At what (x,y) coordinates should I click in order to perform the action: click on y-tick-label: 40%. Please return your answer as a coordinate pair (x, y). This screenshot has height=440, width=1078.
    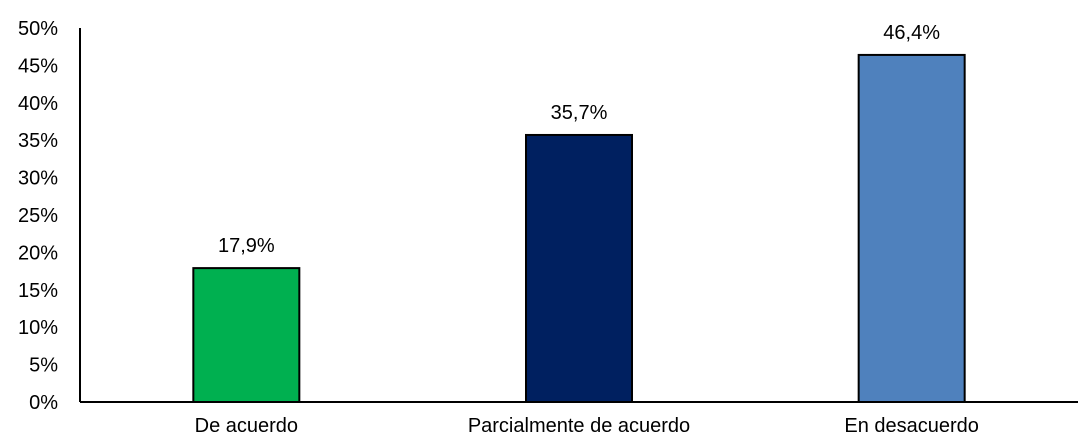
    Looking at the image, I should click on (38, 104).